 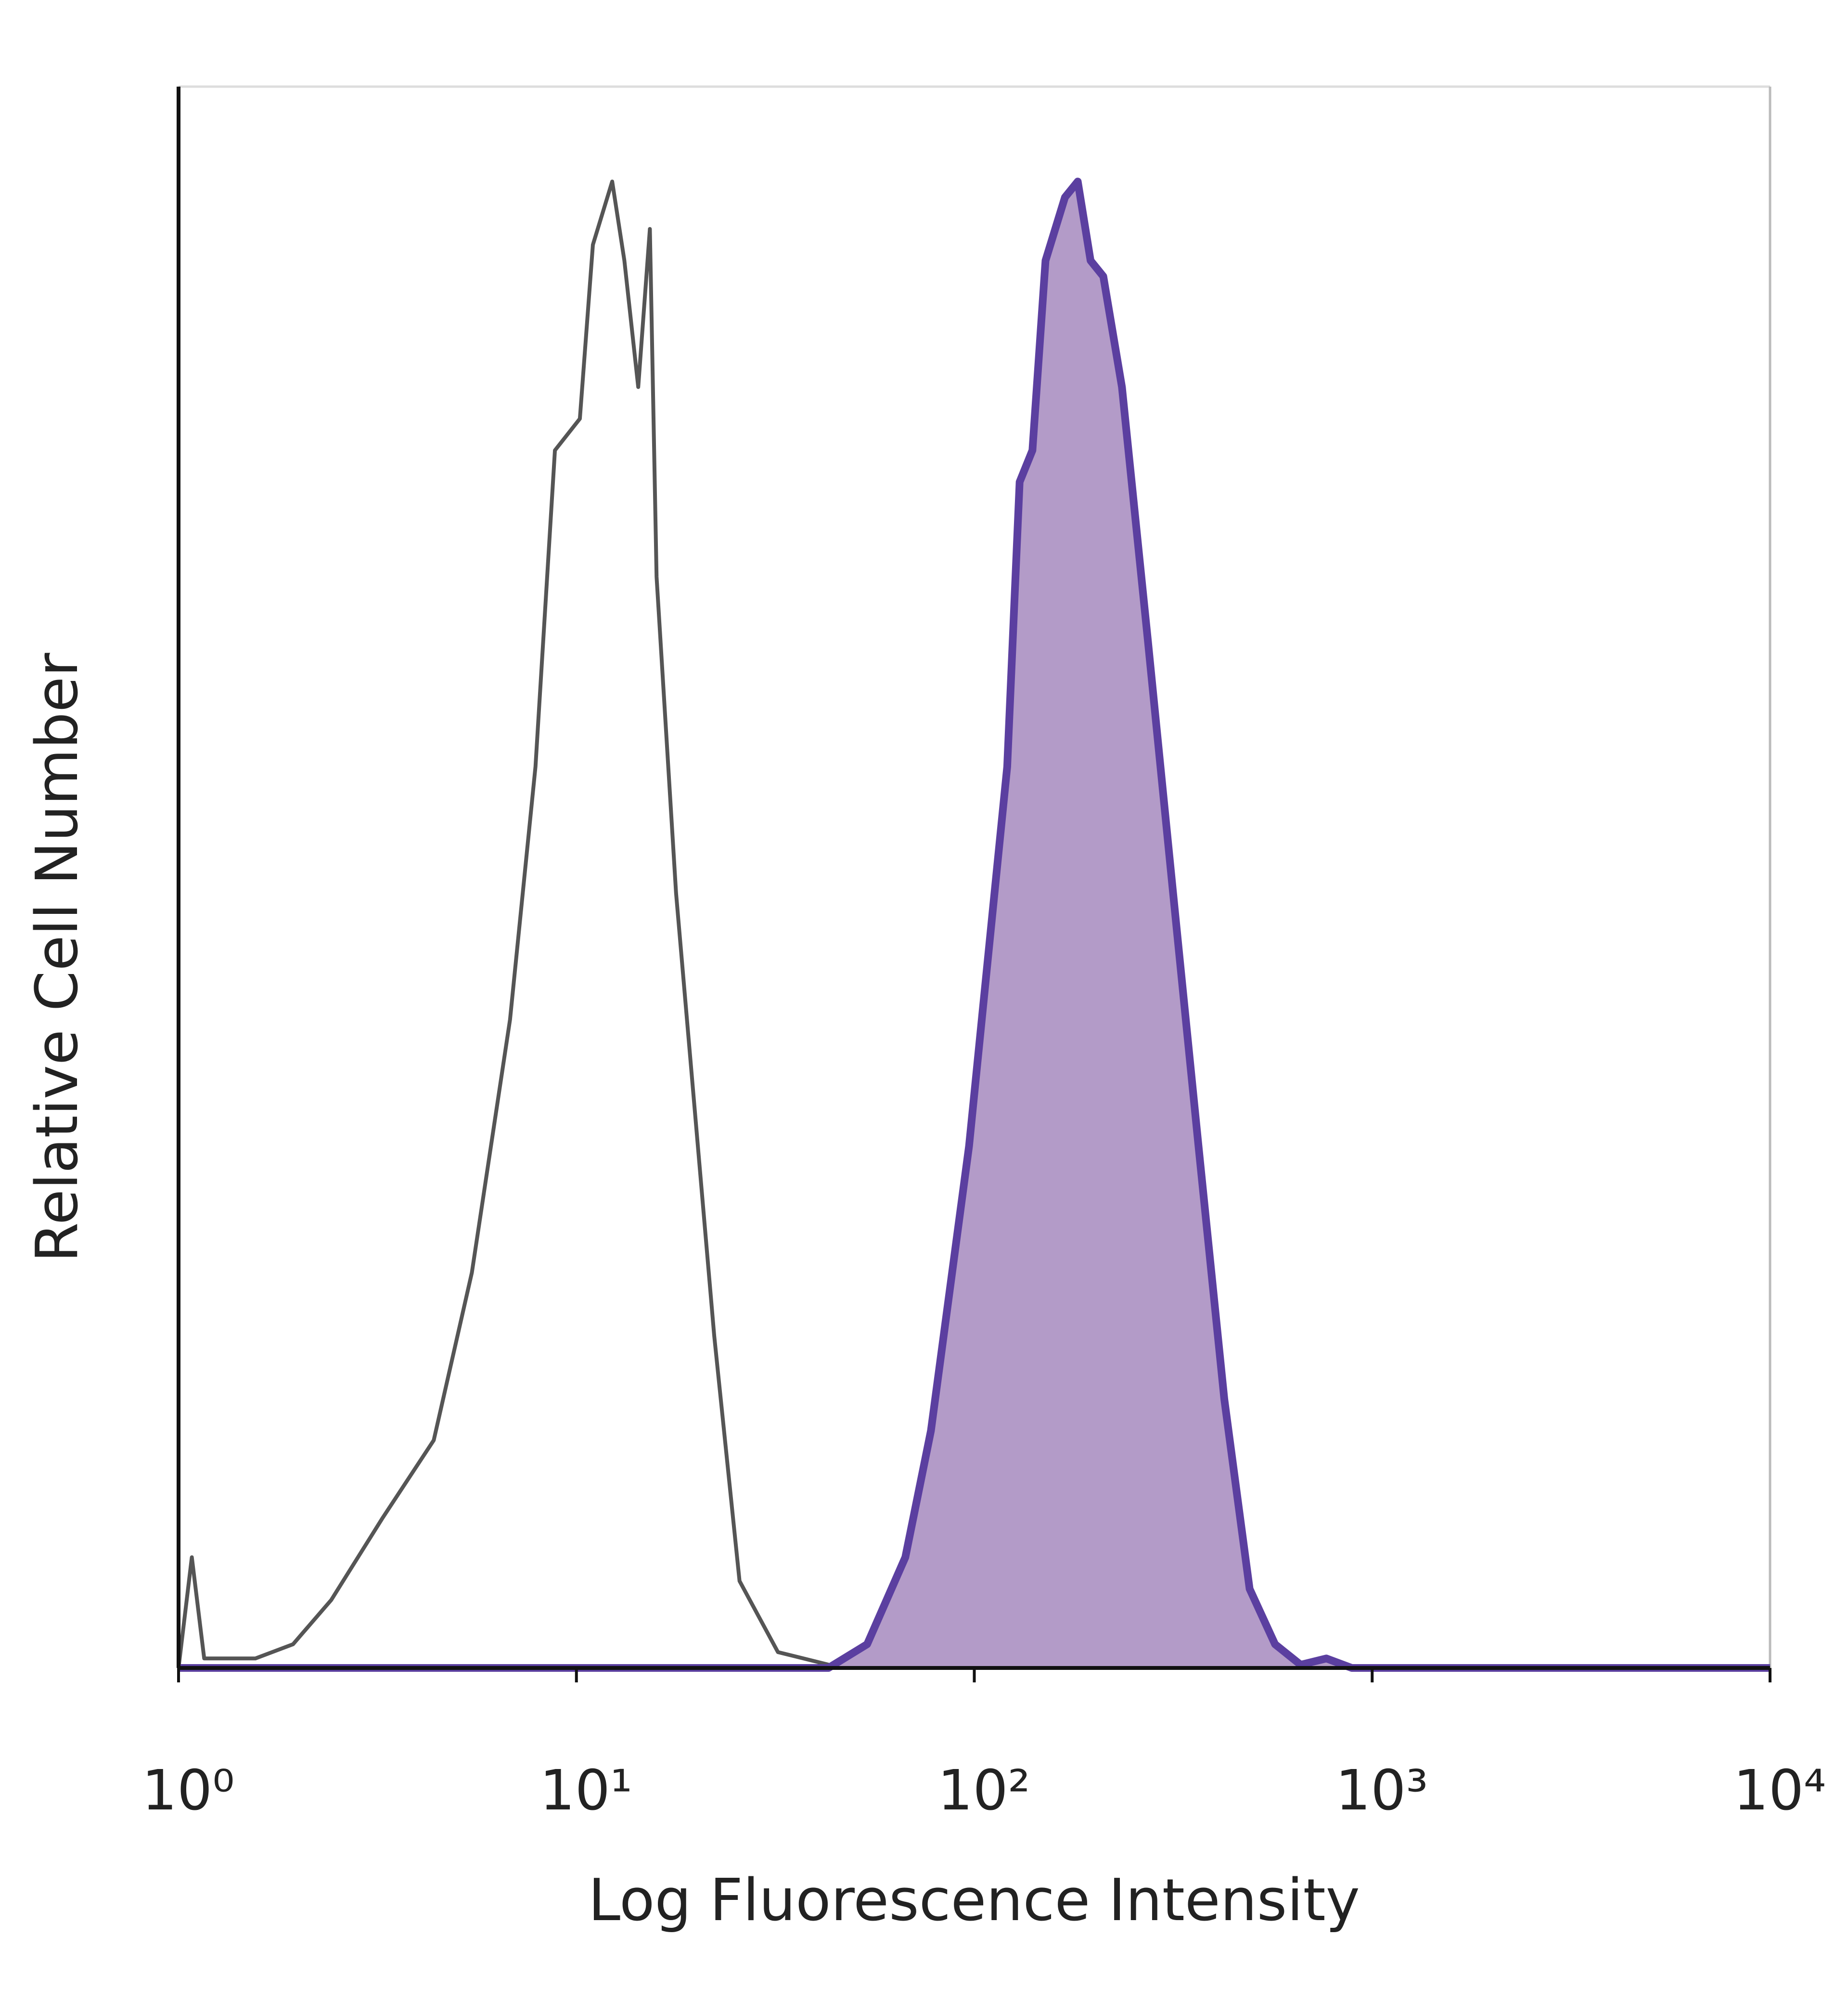 What do you see at coordinates (586, 1790) in the screenshot?
I see `x-tick-label: 10¹` at bounding box center [586, 1790].